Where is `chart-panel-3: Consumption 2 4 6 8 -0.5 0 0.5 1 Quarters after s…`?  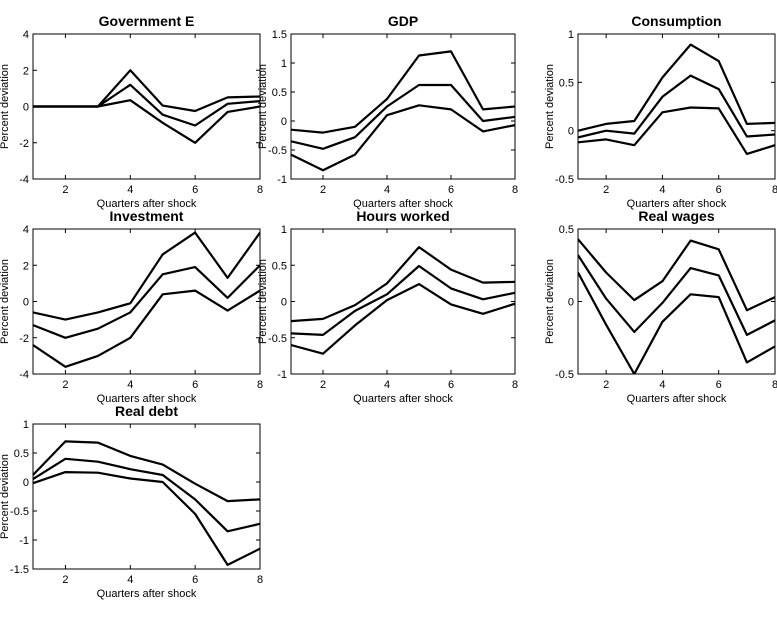
chart-panel-3: Consumption 2 4 6 8 -0.5 0 0.5 1 Quarters after s… is located at coordinates (660, 111).